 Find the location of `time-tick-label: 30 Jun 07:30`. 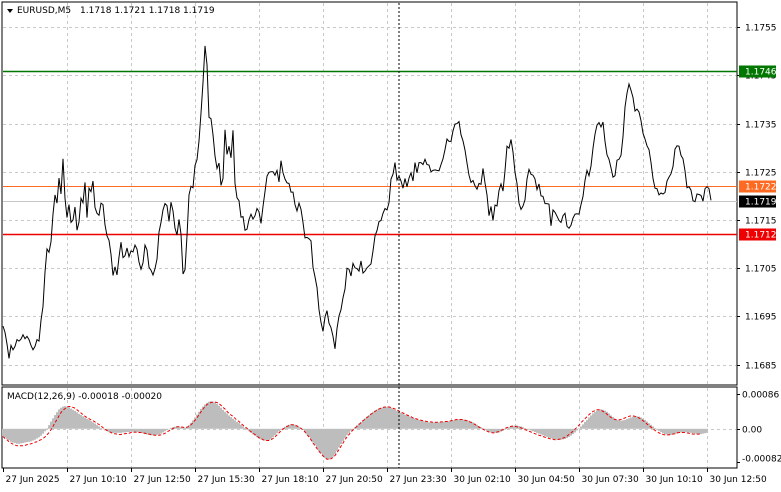

time-tick-label: 30 Jun 07:30 is located at coordinates (610, 480).